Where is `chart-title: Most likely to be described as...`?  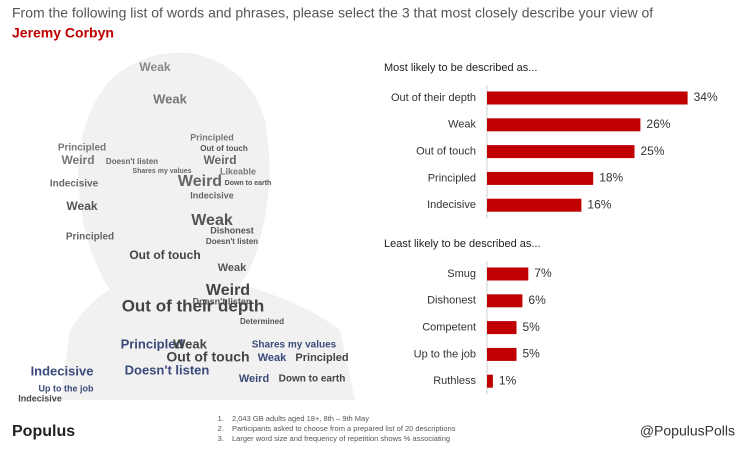 chart-title: Most likely to be described as... is located at coordinates (460, 68).